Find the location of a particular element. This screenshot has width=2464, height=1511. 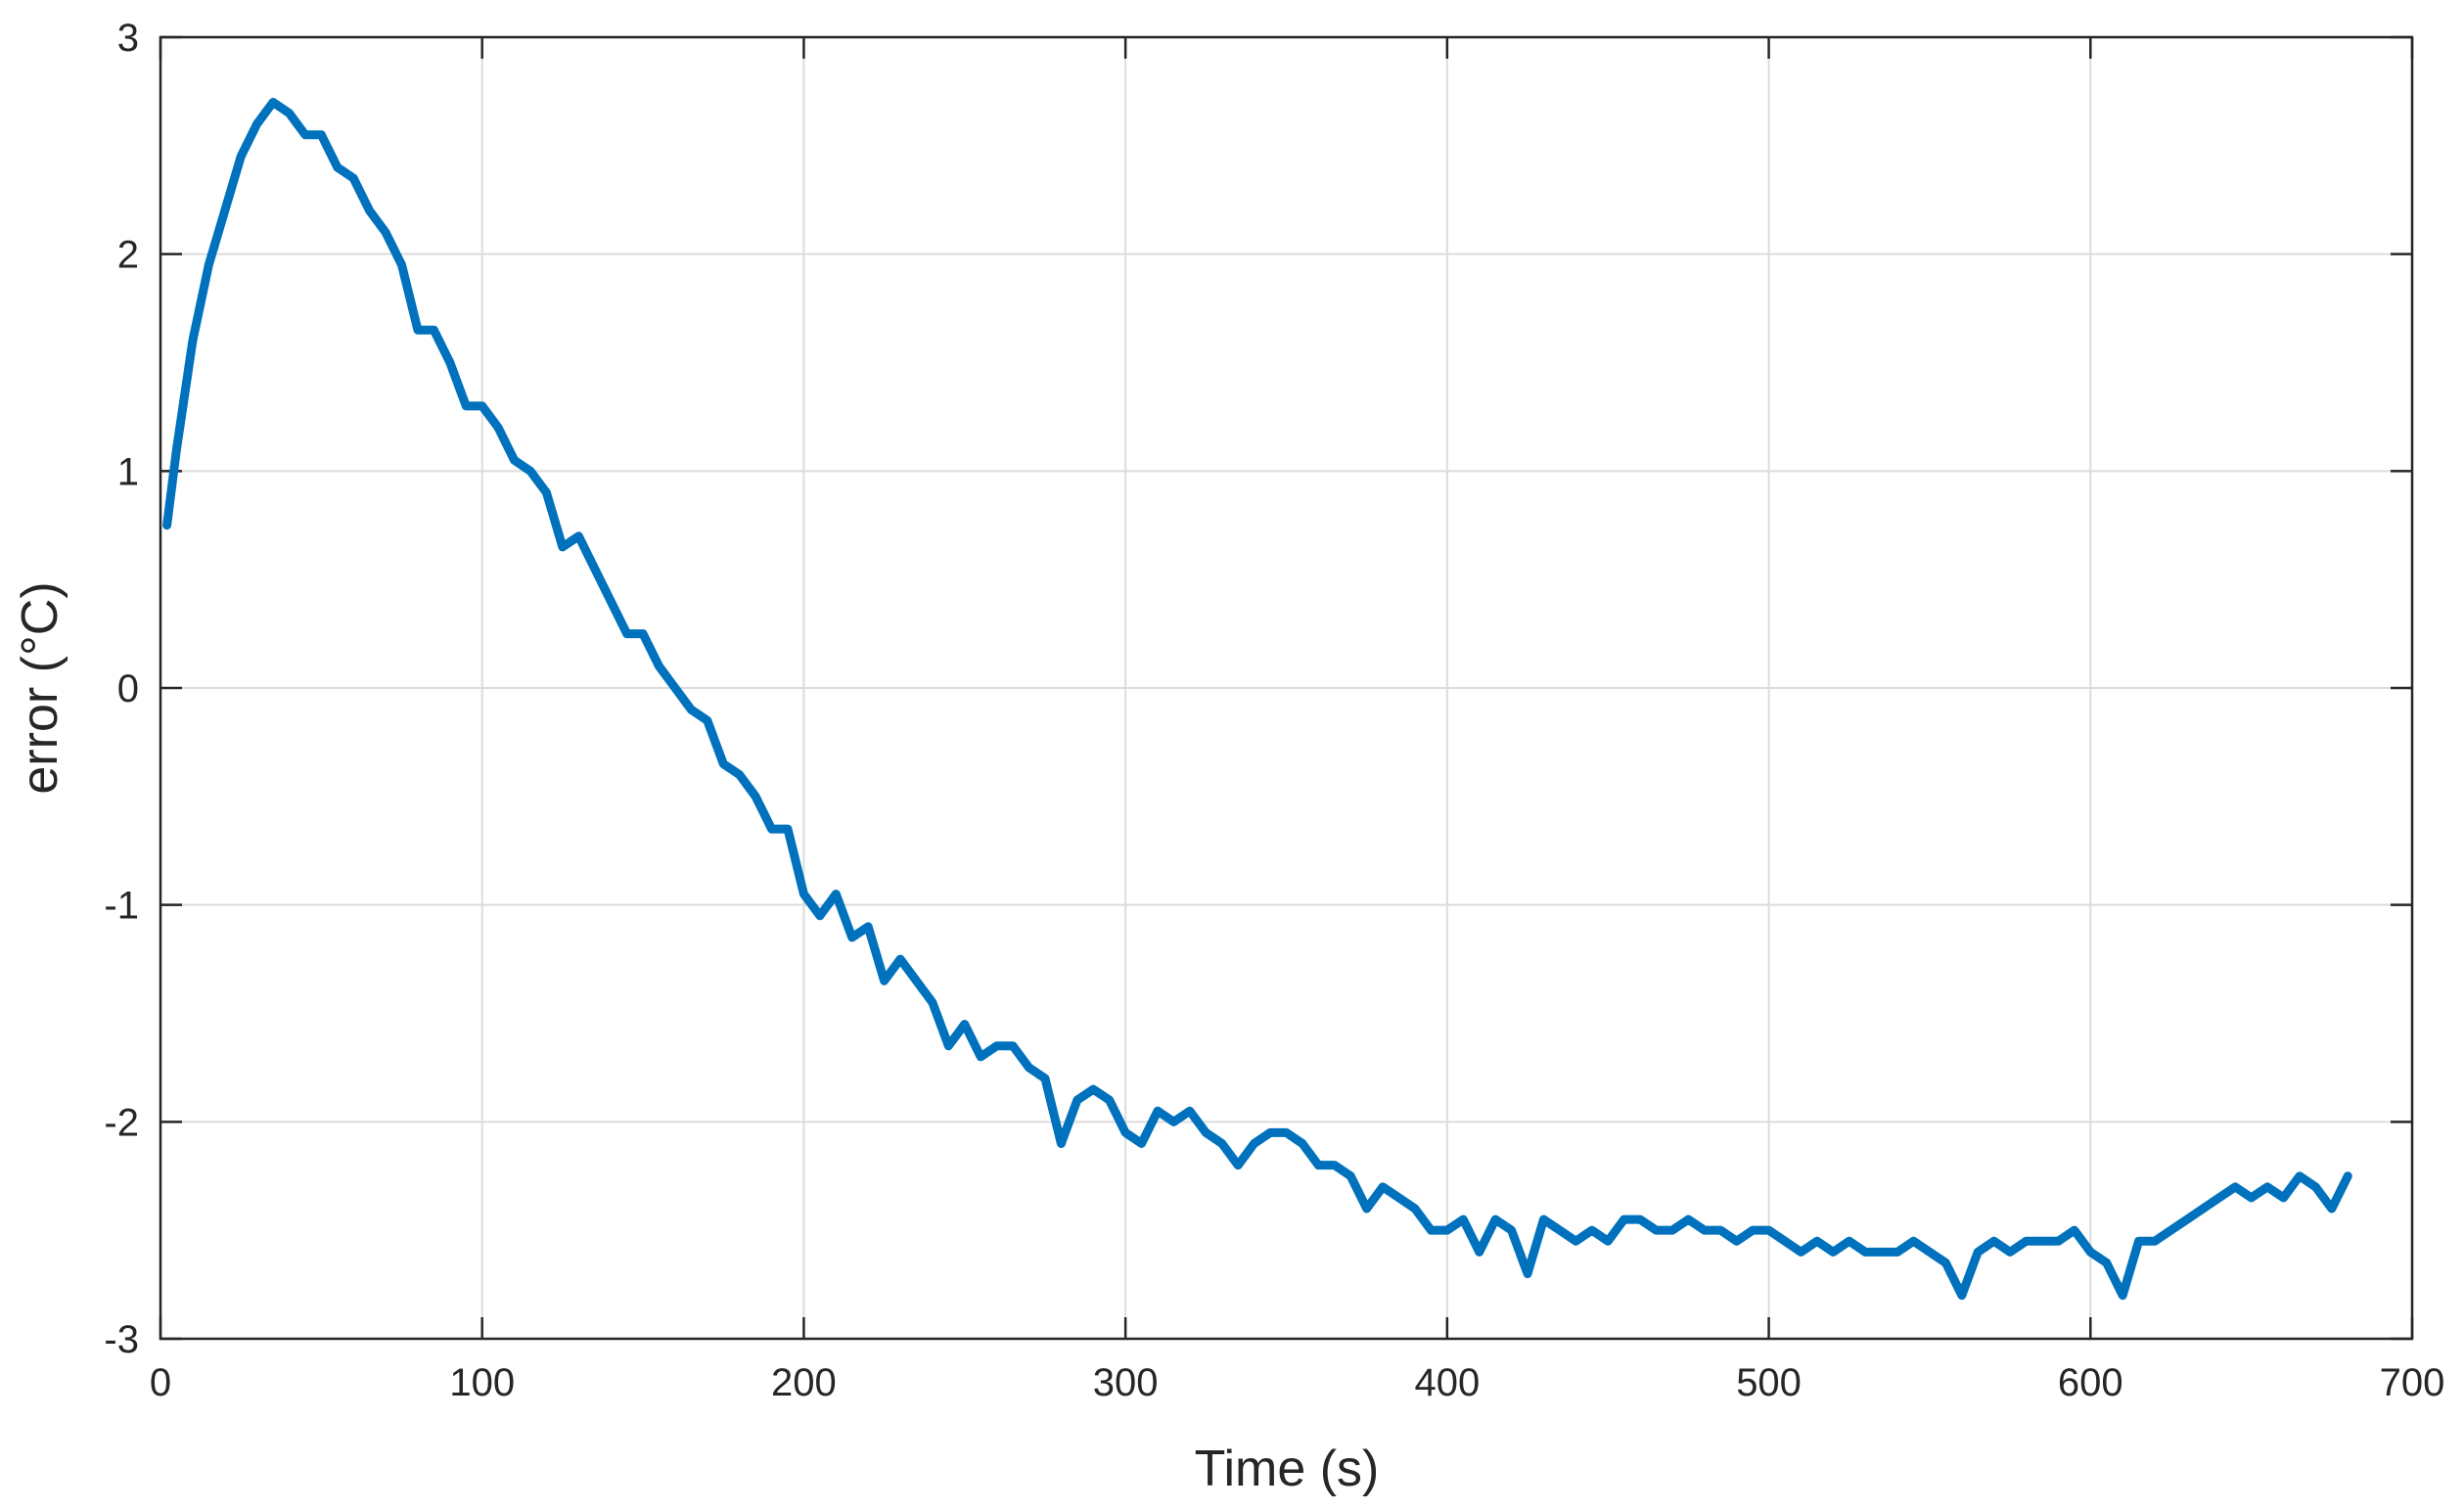

y-tick-label: -3 is located at coordinates (121, 1339).